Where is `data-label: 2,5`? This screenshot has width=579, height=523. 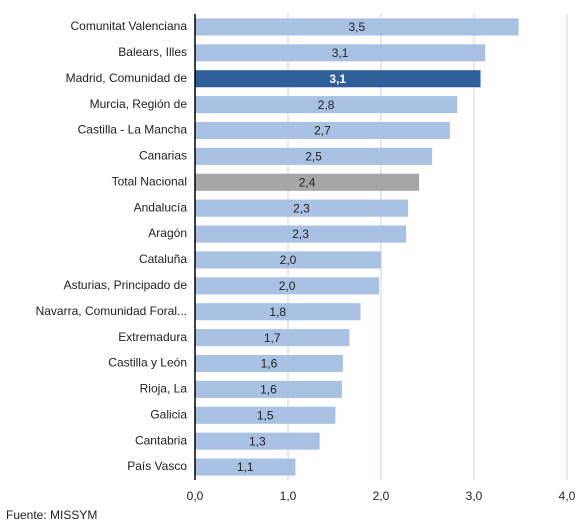
data-label: 2,5 is located at coordinates (313, 157).